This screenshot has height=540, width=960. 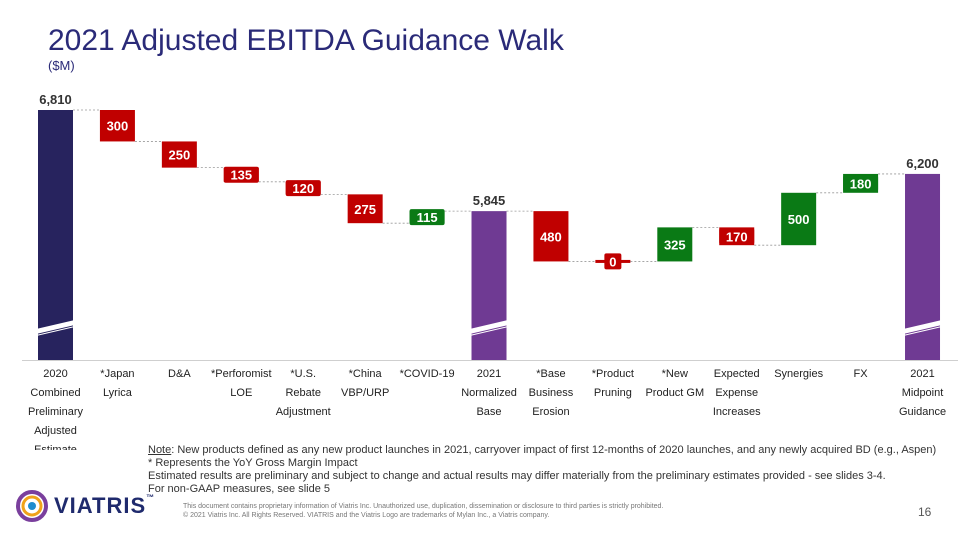 I want to click on value-label-9: 0, so click(x=613, y=261).